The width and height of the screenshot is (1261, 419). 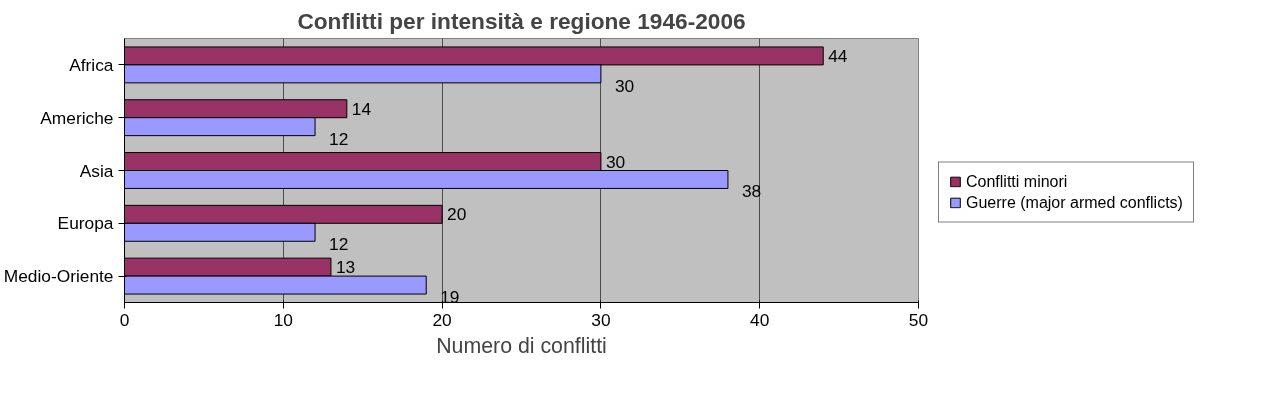 What do you see at coordinates (838, 55) in the screenshot?
I see `data-label: 44` at bounding box center [838, 55].